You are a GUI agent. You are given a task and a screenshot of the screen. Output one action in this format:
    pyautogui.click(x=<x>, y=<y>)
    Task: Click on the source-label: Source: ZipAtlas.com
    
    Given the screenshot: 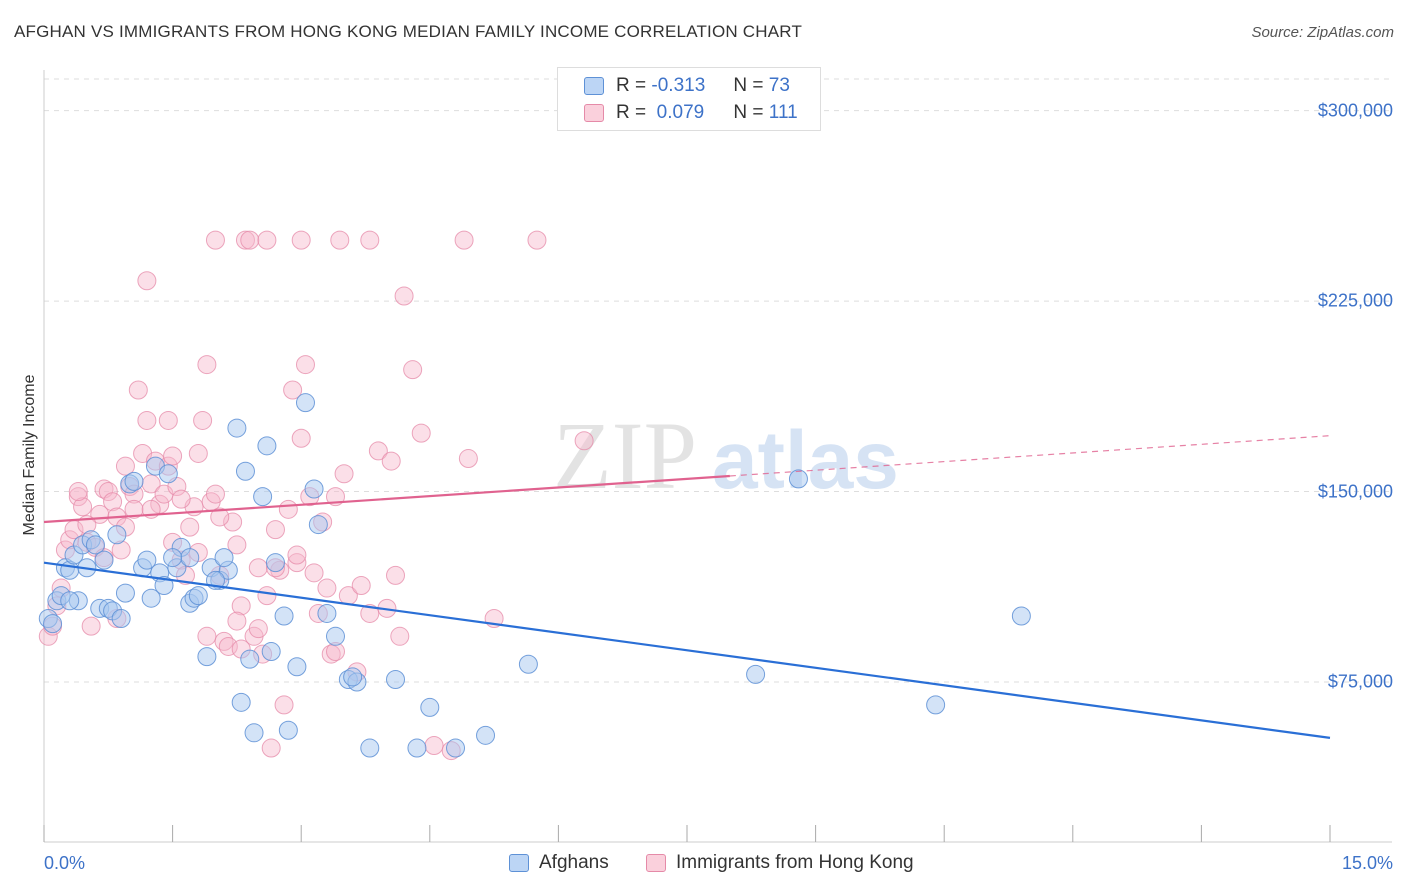 What is the action you would take?
    pyautogui.click(x=1322, y=32)
    